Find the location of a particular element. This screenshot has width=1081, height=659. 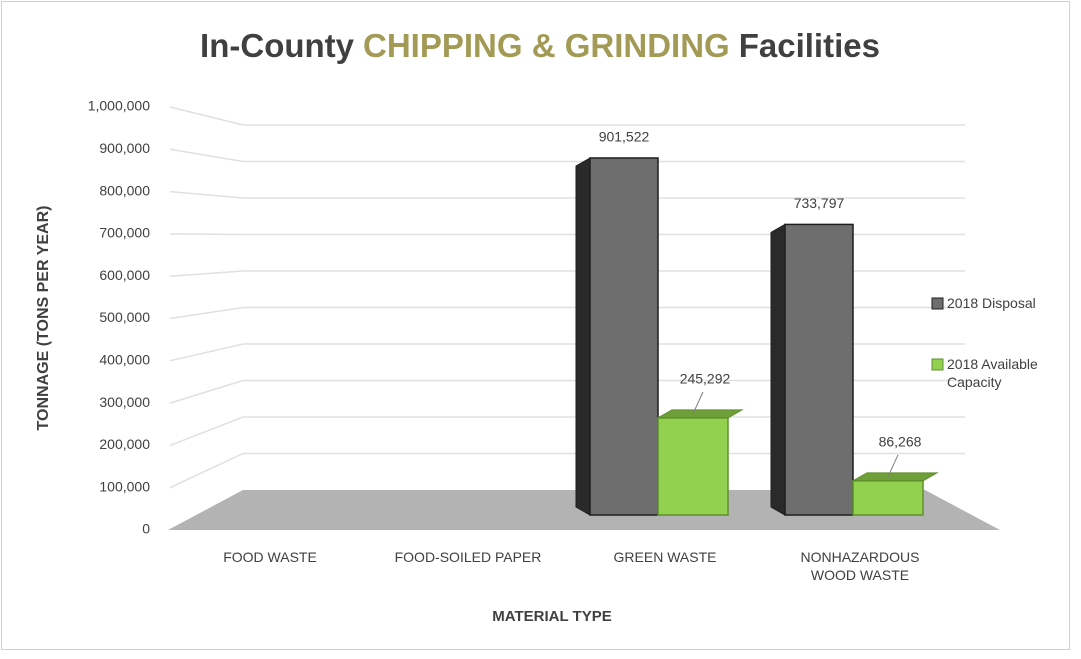

value-label: 86,268 is located at coordinates (900, 442).